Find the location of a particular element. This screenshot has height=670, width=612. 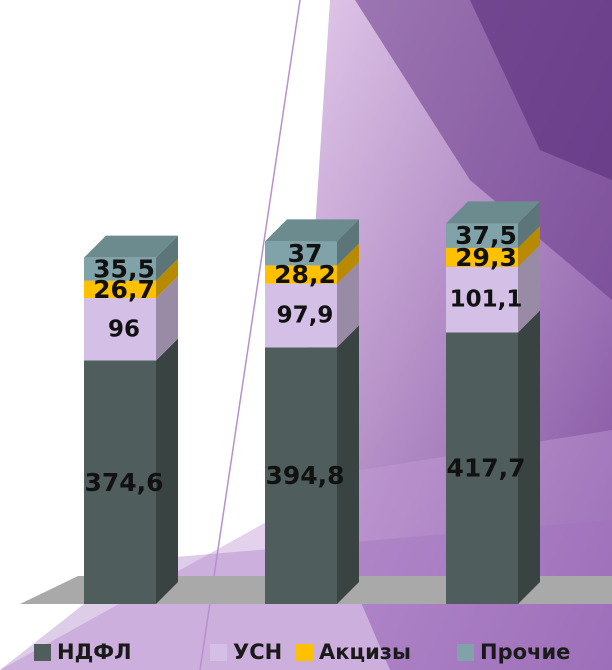

bar-stack-3: 417,7 101,1 29,337,5 is located at coordinates (493, 402).